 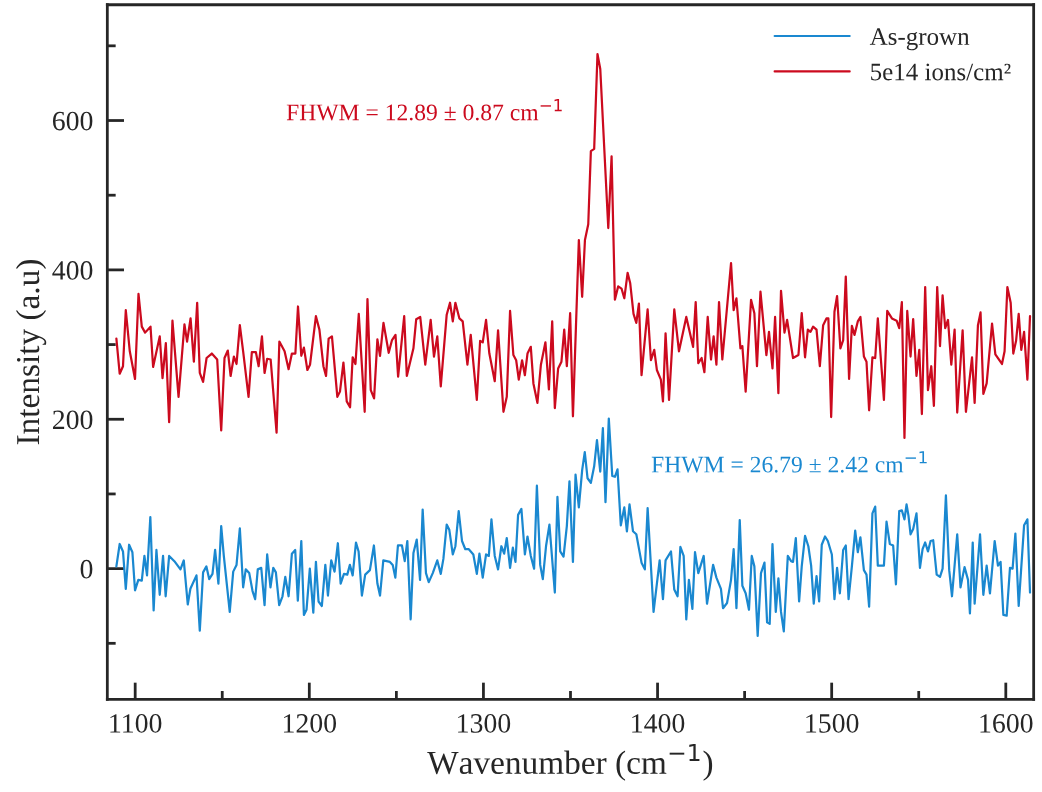 What do you see at coordinates (789, 462) in the screenshot?
I see `annotation: FHWM = 26.79 ± 2.42 cm$^{−1}$` at bounding box center [789, 462].